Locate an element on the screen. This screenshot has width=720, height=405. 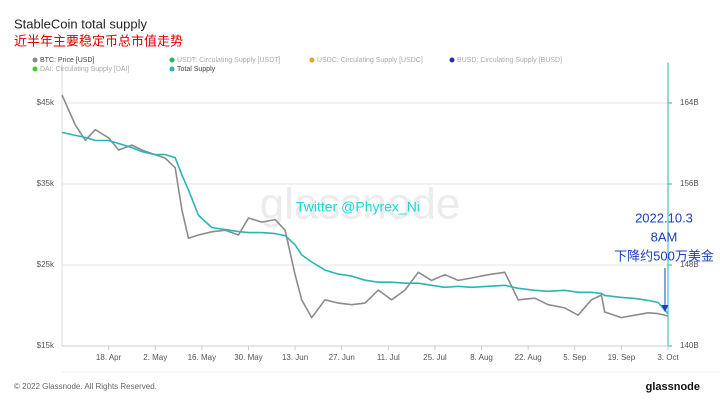
x-tick-label: 19. Sep is located at coordinates (622, 357).